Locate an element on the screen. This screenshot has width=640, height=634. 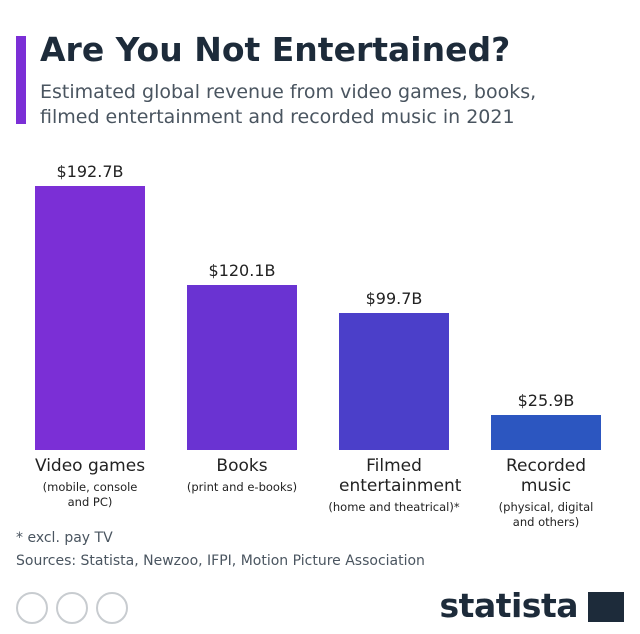
chart-title: Are You Not Entertained? is located at coordinates (275, 49).